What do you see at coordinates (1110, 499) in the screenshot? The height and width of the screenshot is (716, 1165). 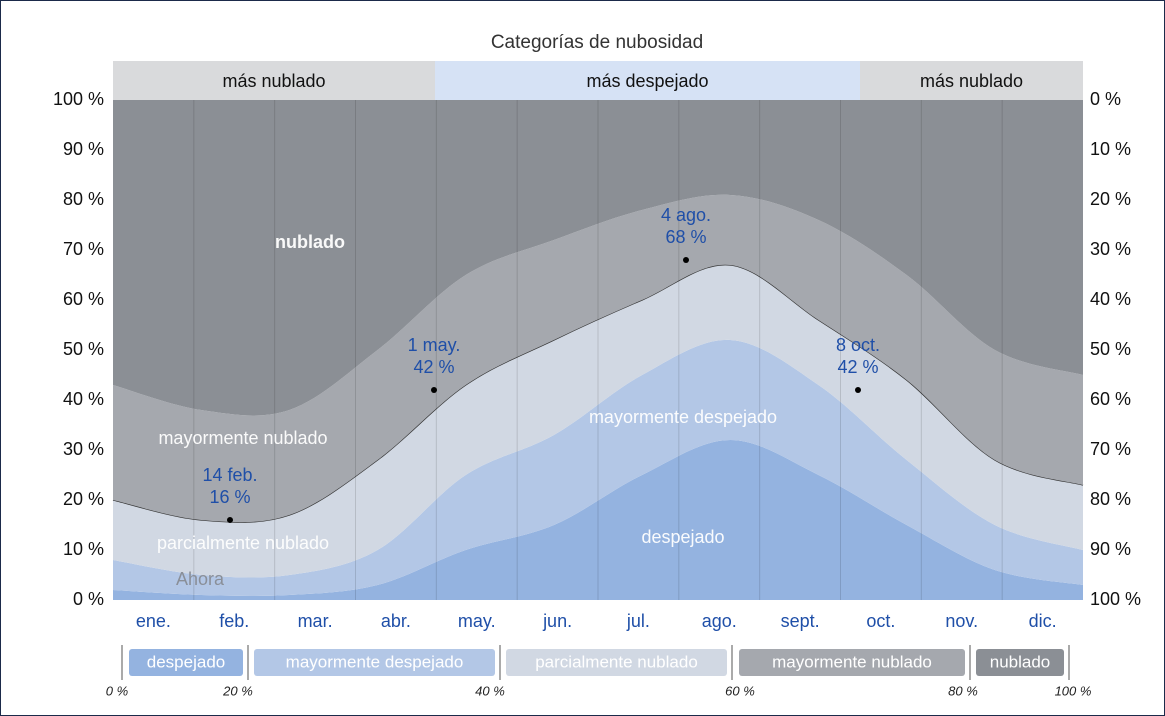 I see `y2-tick-label: 80 %` at bounding box center [1110, 499].